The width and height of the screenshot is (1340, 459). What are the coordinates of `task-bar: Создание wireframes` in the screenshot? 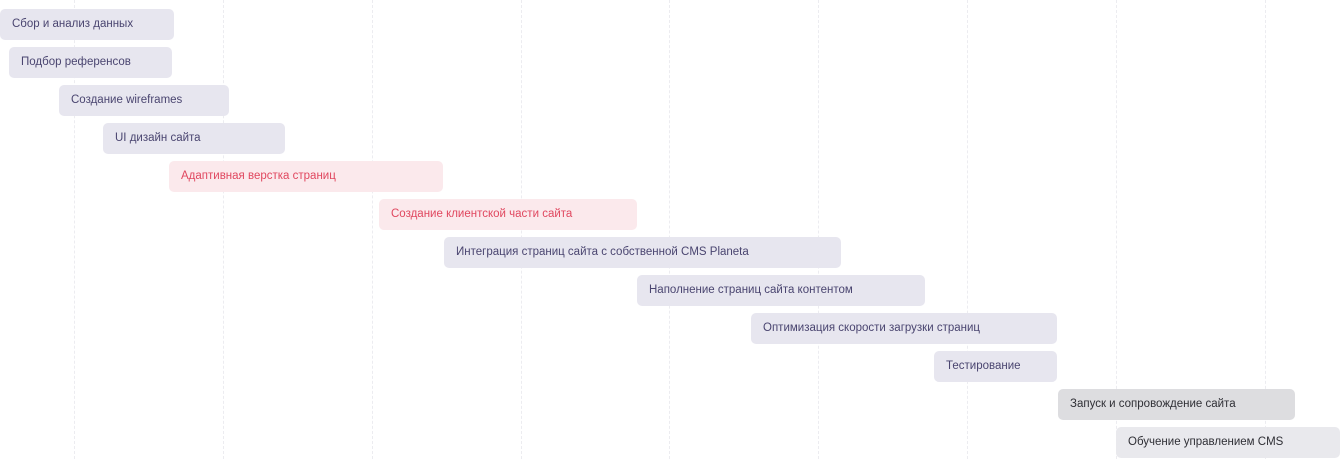 It's located at (144, 100).